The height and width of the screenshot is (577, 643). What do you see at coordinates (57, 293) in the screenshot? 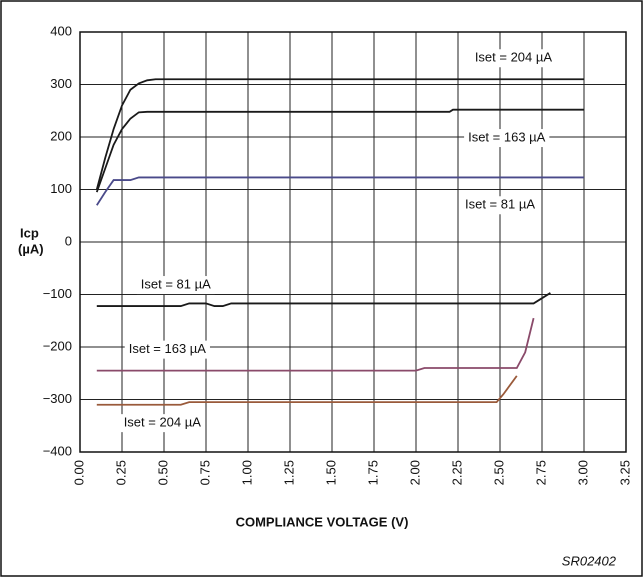
I see `y-tick-label: −100` at bounding box center [57, 293].